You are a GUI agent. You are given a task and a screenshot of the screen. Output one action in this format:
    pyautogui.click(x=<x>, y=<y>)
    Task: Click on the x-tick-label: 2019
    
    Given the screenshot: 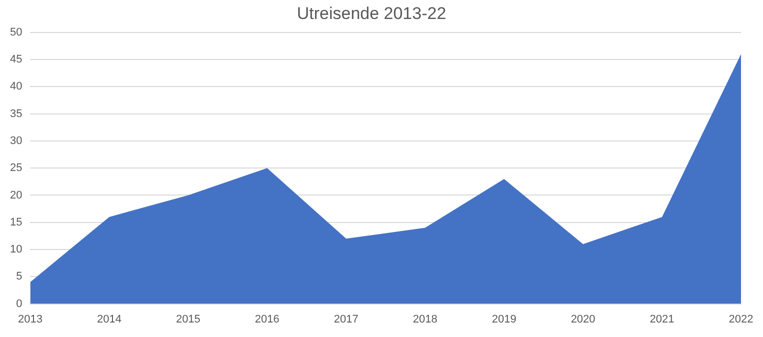 What is the action you would take?
    pyautogui.click(x=504, y=319)
    